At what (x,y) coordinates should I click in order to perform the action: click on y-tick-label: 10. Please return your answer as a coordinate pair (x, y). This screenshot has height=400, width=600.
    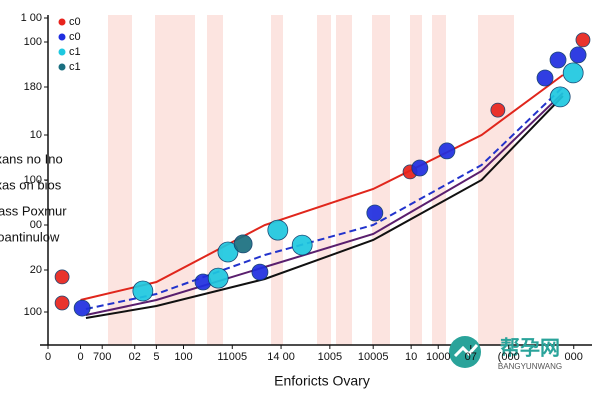
    Looking at the image, I should click on (36, 135).